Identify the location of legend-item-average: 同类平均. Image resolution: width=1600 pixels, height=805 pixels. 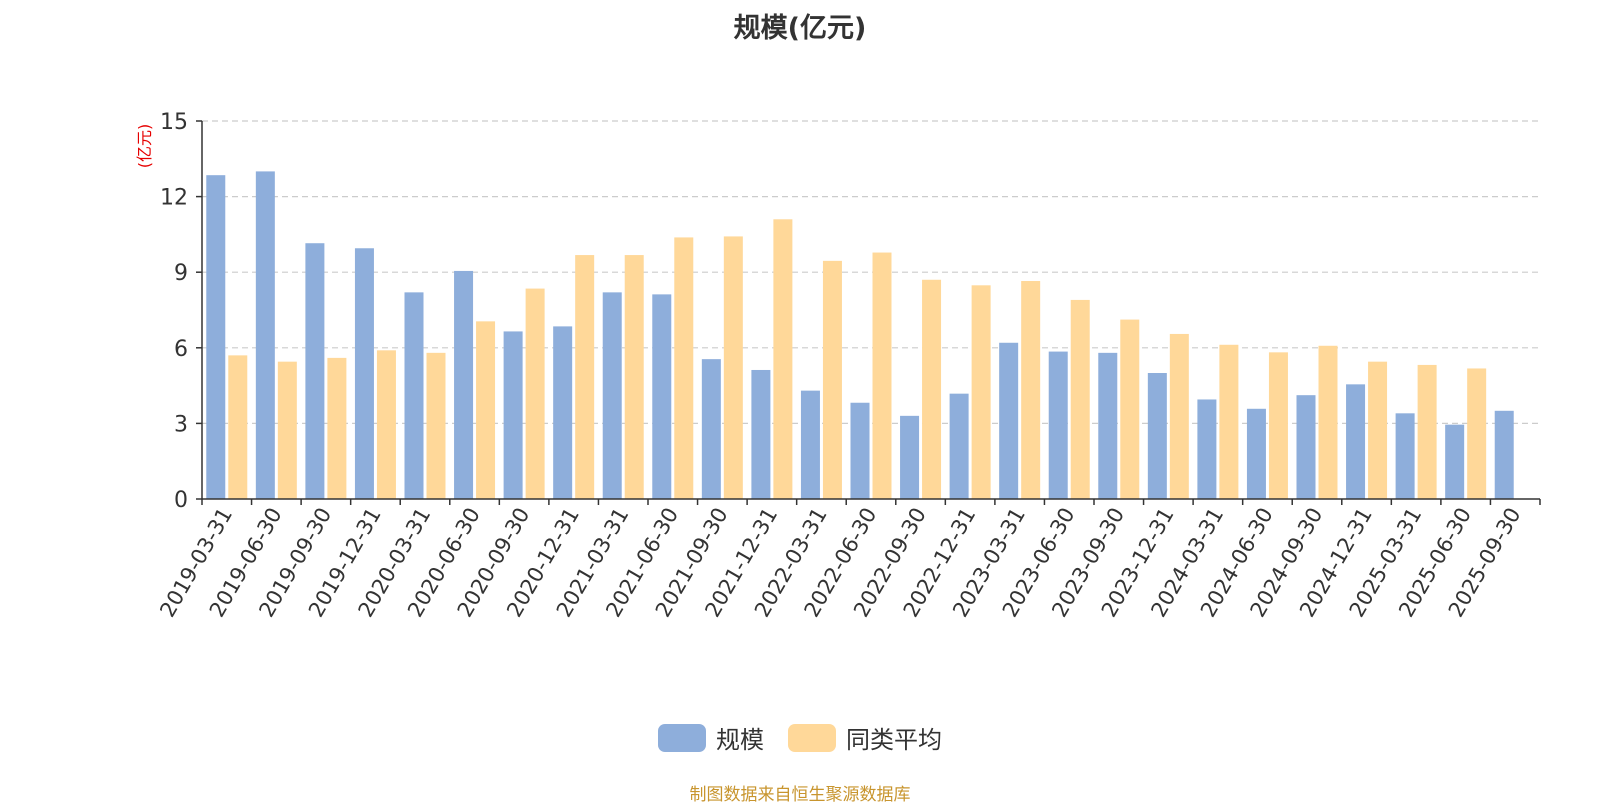
(865, 737).